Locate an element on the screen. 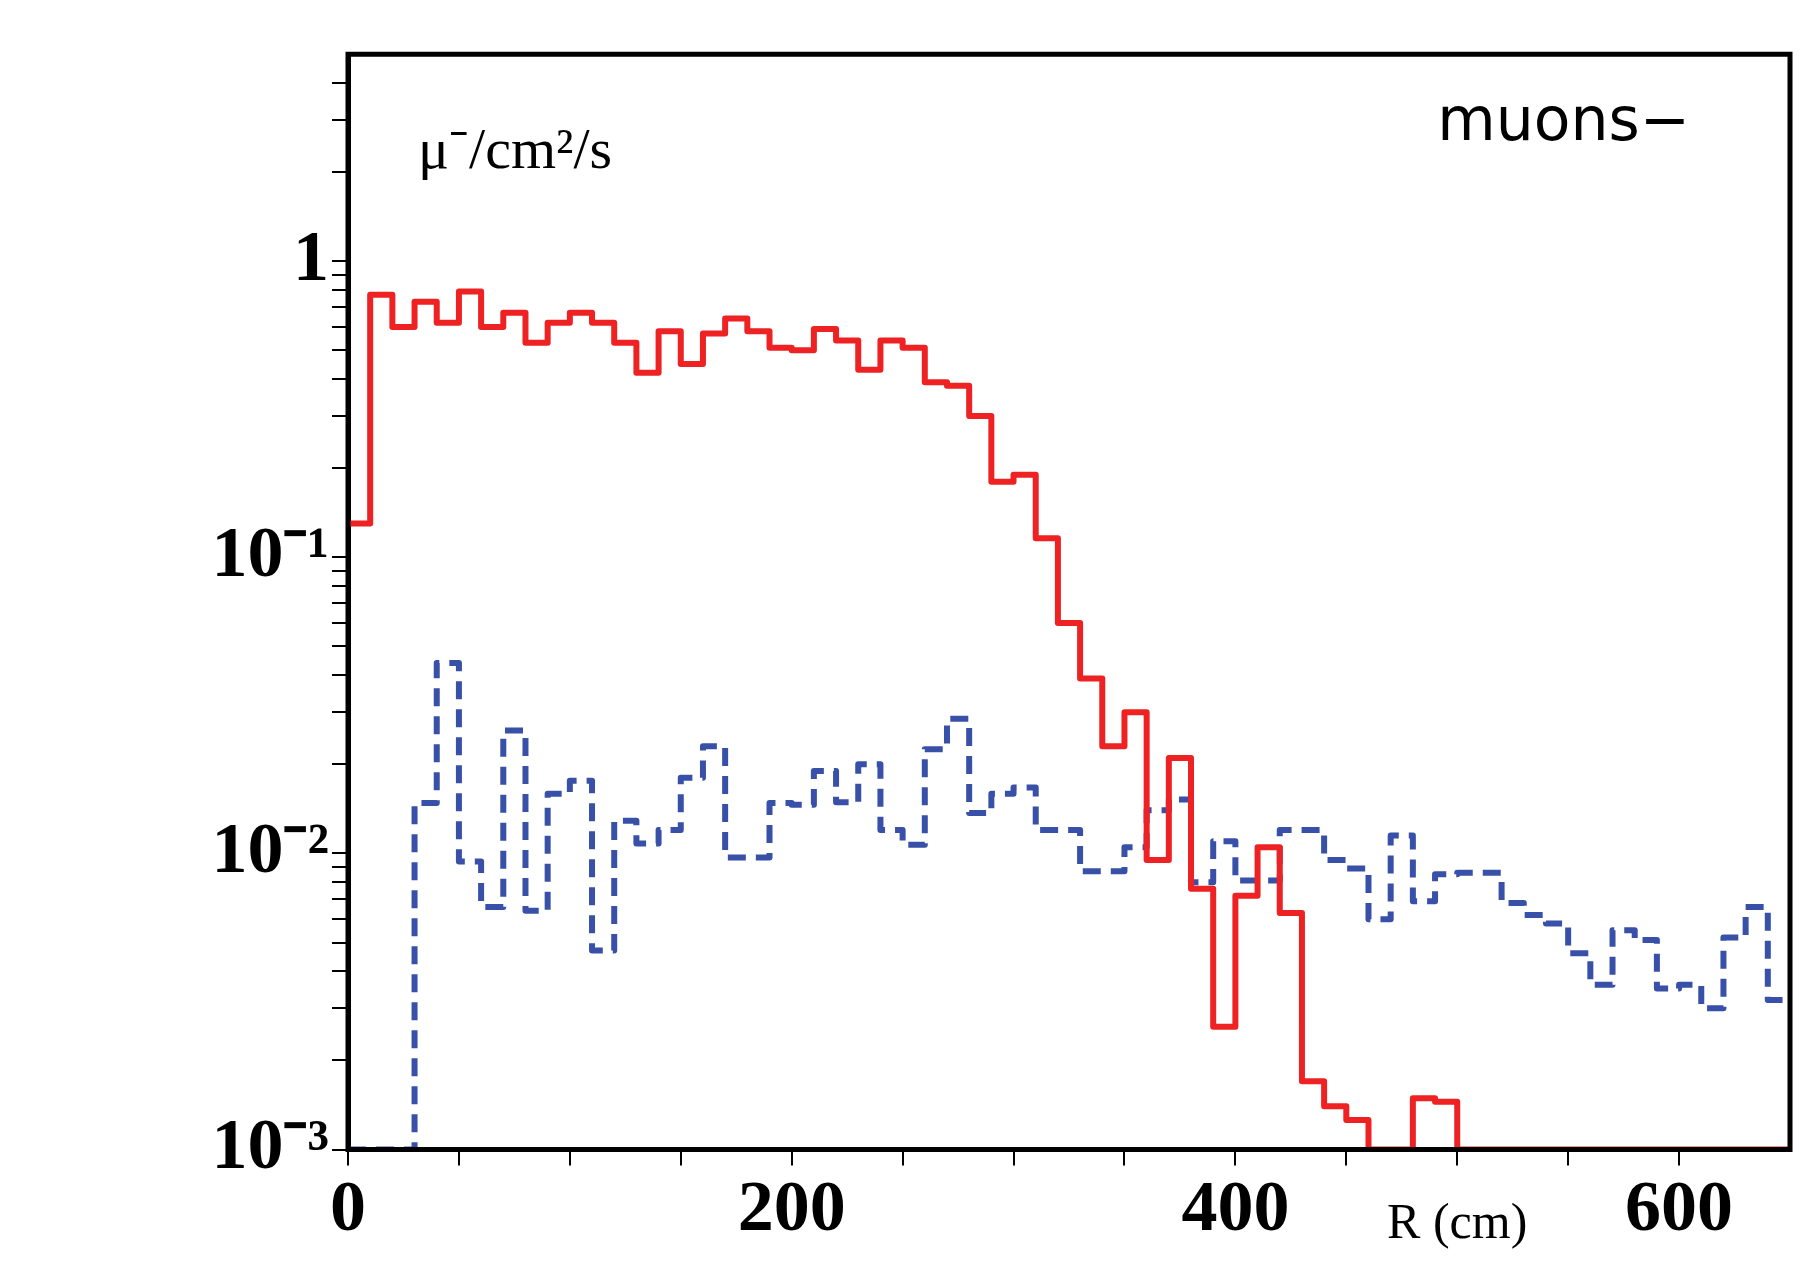  text: muons− is located at coordinates (1563, 118).